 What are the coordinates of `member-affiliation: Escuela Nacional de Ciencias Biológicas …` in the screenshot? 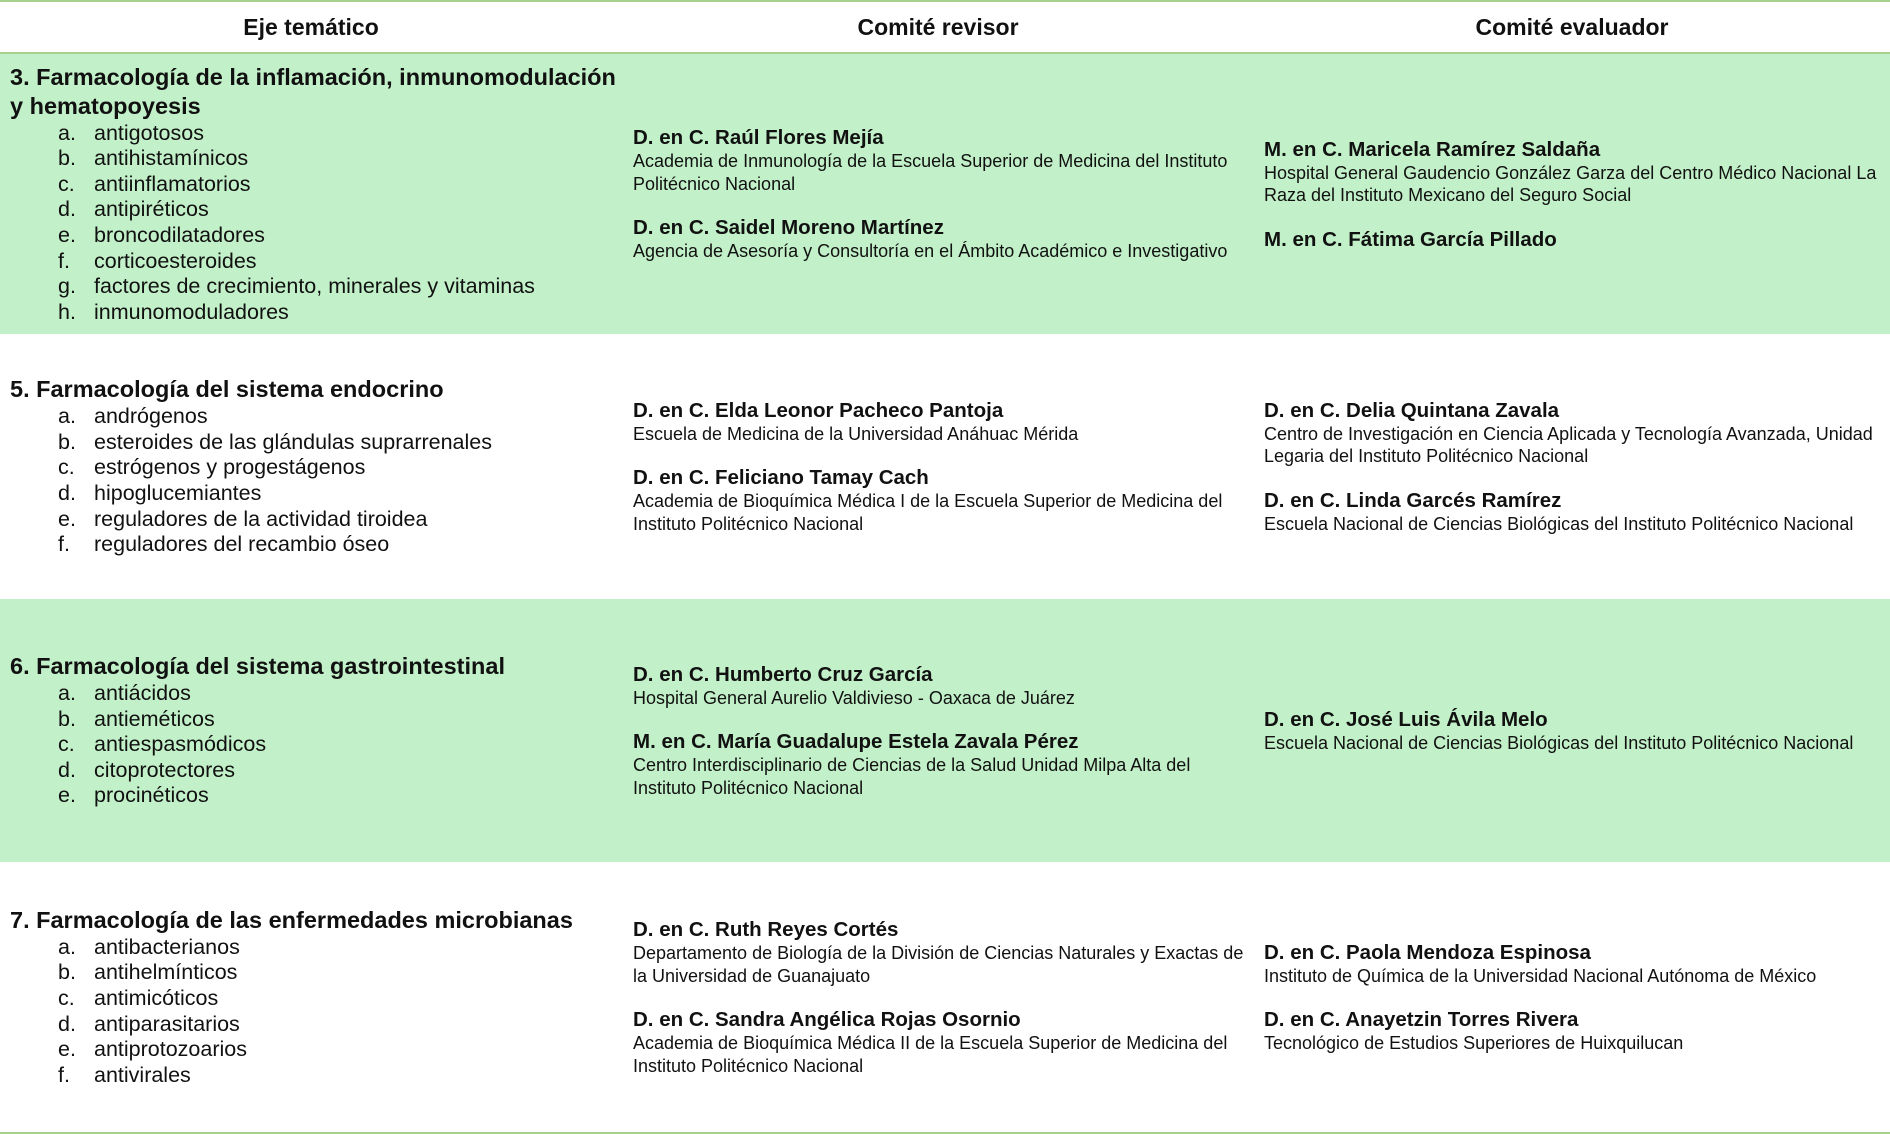 It's located at (1559, 523).